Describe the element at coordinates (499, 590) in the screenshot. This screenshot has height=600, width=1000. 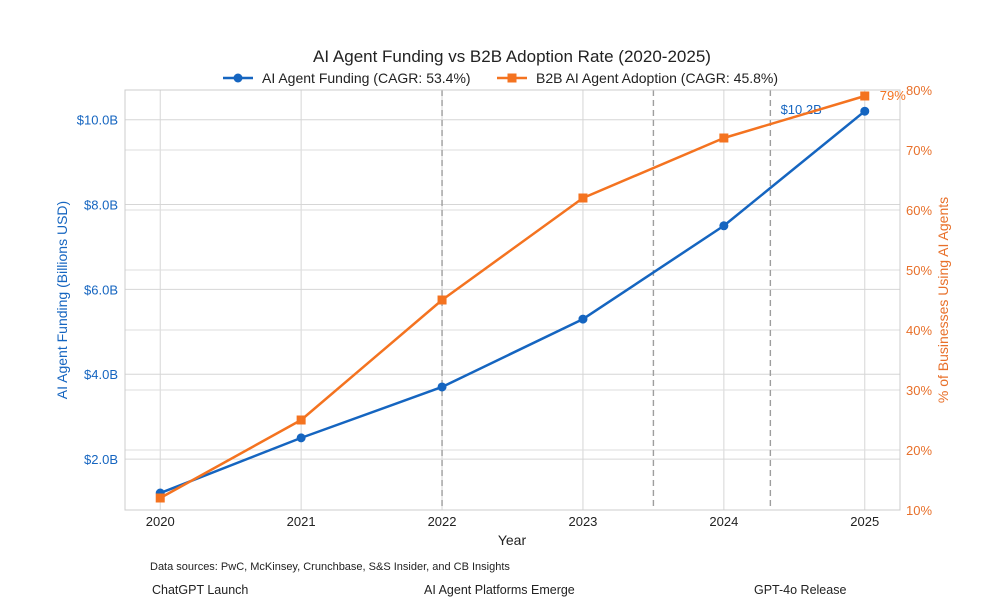
I see `event-label-platforms: AI Agent Platforms Emerge` at that location.